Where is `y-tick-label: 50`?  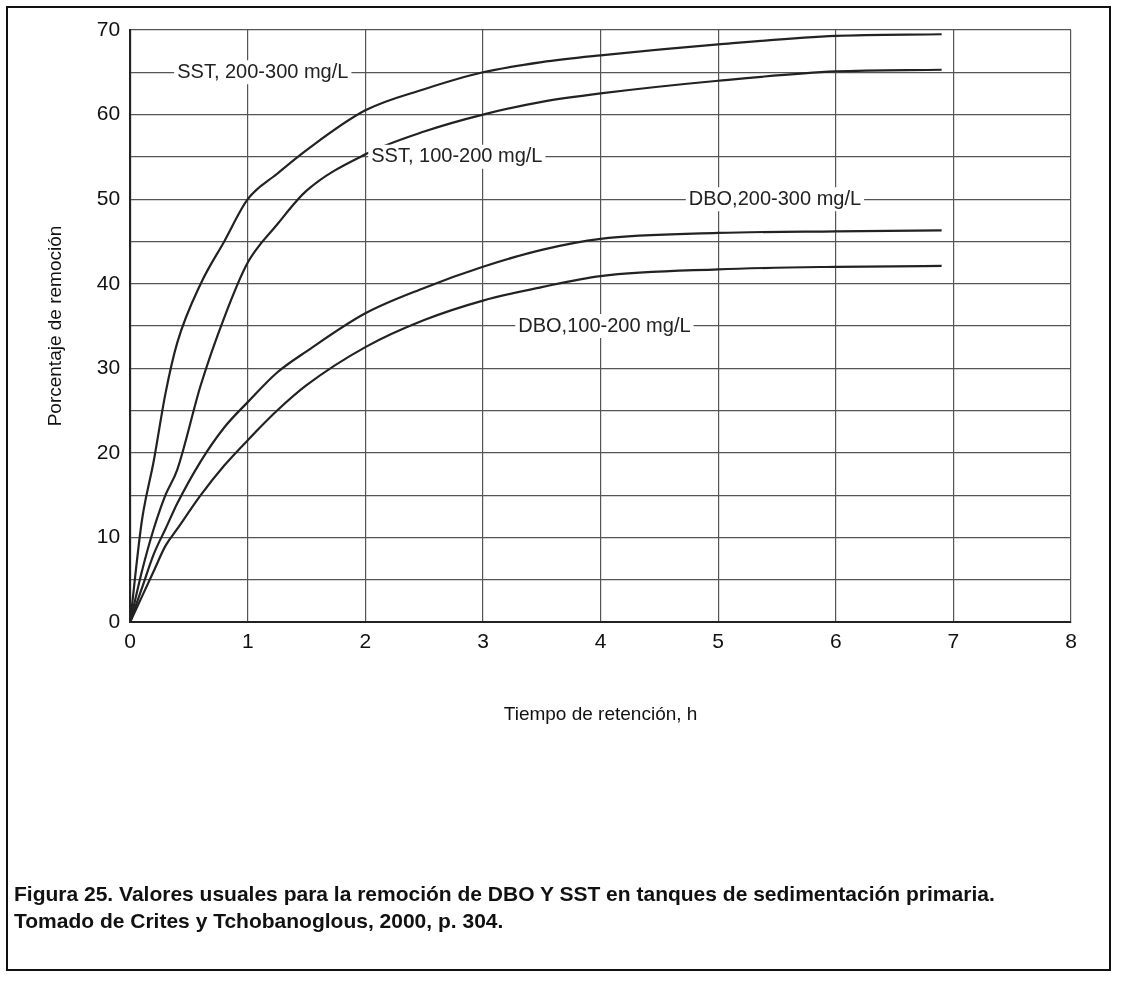 y-tick-label: 50 is located at coordinates (108, 197).